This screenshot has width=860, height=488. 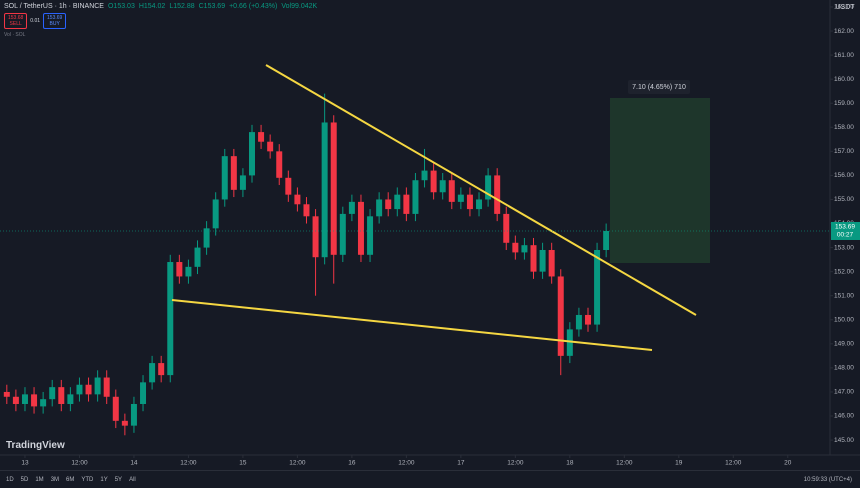 I want to click on y-tick-label: 148.00, so click(x=844, y=368).